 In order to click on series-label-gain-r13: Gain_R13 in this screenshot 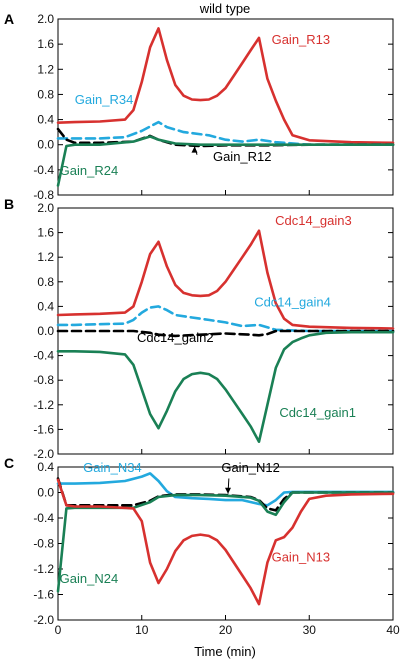, I will do `click(301, 39)`.